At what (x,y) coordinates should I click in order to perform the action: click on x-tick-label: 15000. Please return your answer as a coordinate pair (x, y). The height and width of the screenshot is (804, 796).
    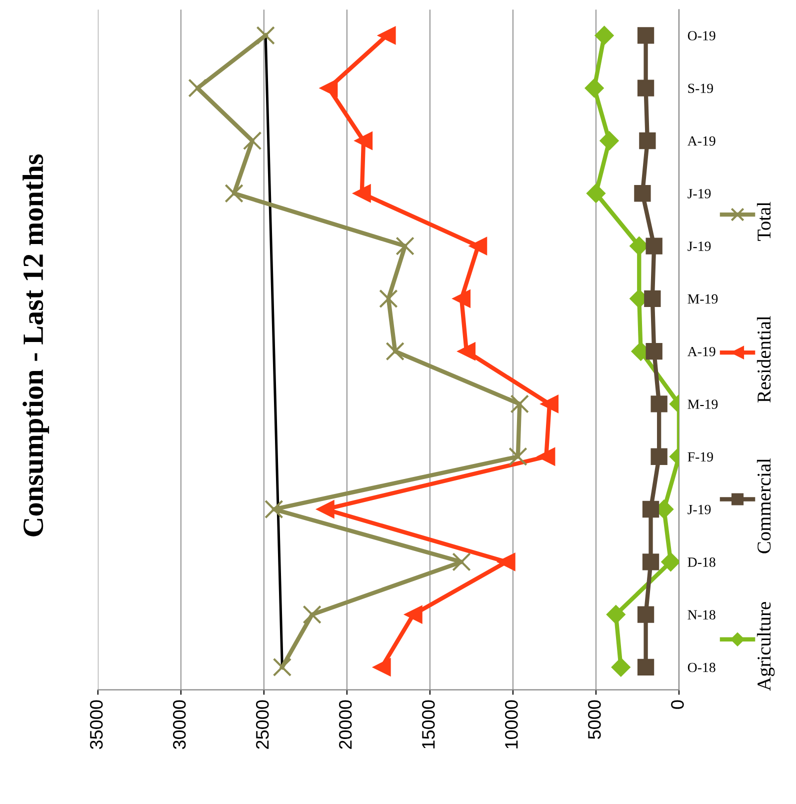
    Looking at the image, I should click on (428, 724).